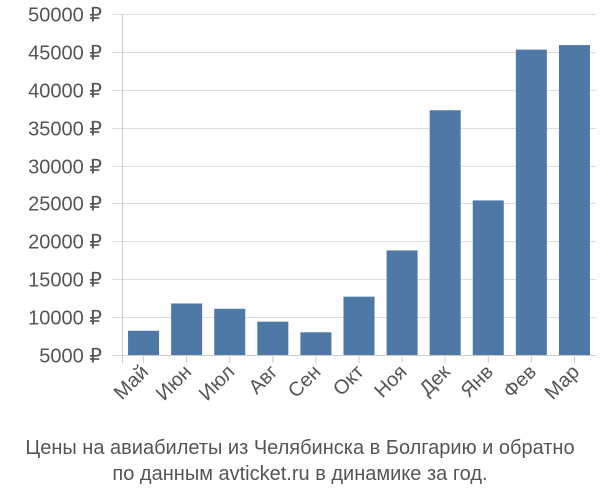  I want to click on y-tick-label: 5000 ₽, so click(70, 357).